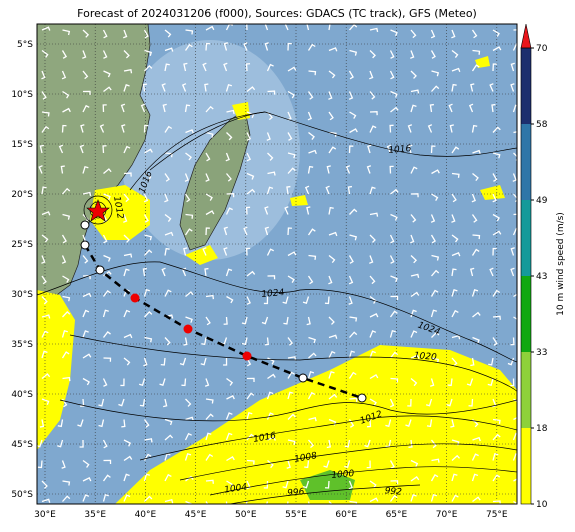  What do you see at coordinates (22, 445) in the screenshot?
I see `lat-tick-label: 45°S` at bounding box center [22, 445].